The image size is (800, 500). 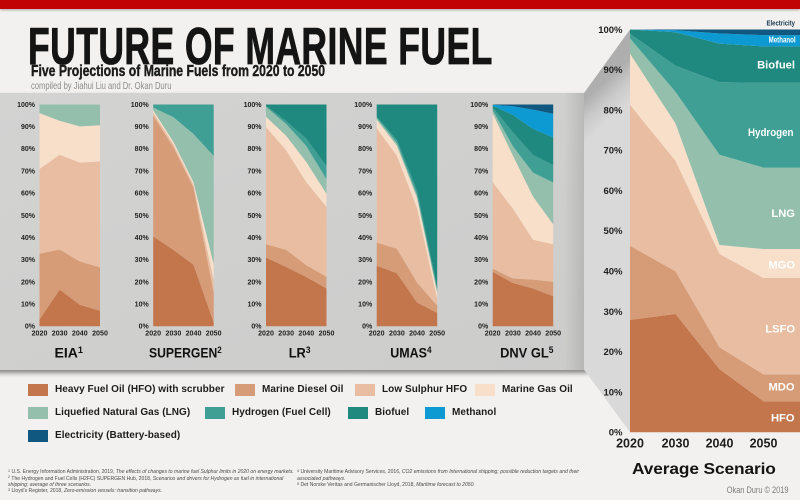 What do you see at coordinates (783, 214) in the screenshot?
I see `svg-text: LNG` at bounding box center [783, 214].